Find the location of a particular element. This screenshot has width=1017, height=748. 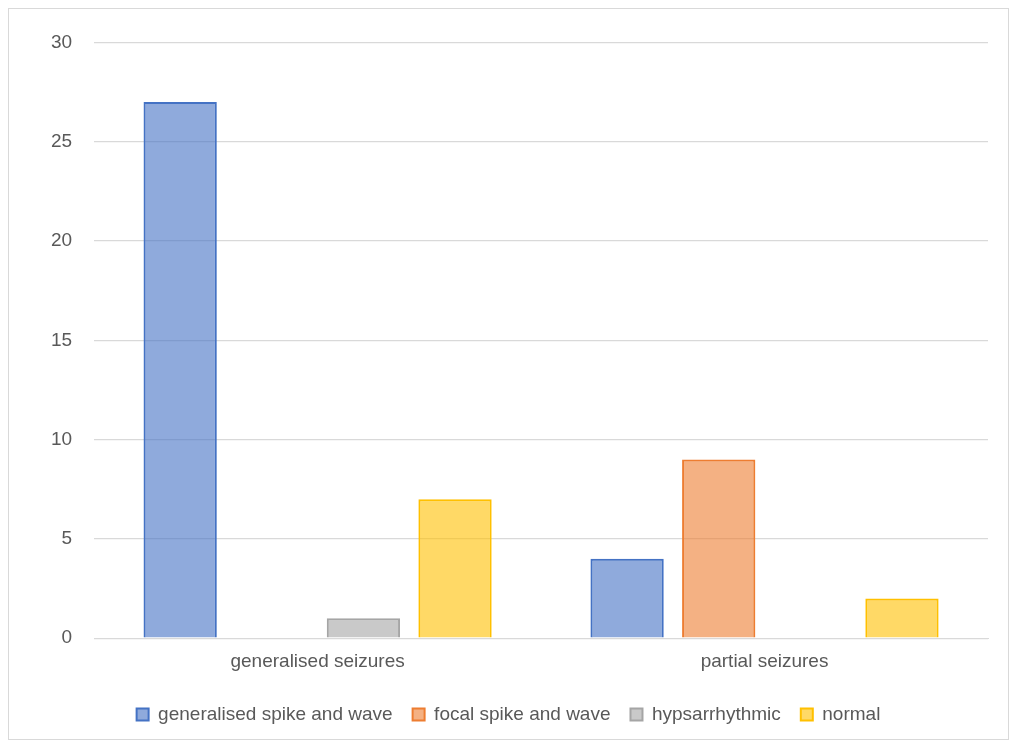

y-tick-label: 20 is located at coordinates (61, 240).